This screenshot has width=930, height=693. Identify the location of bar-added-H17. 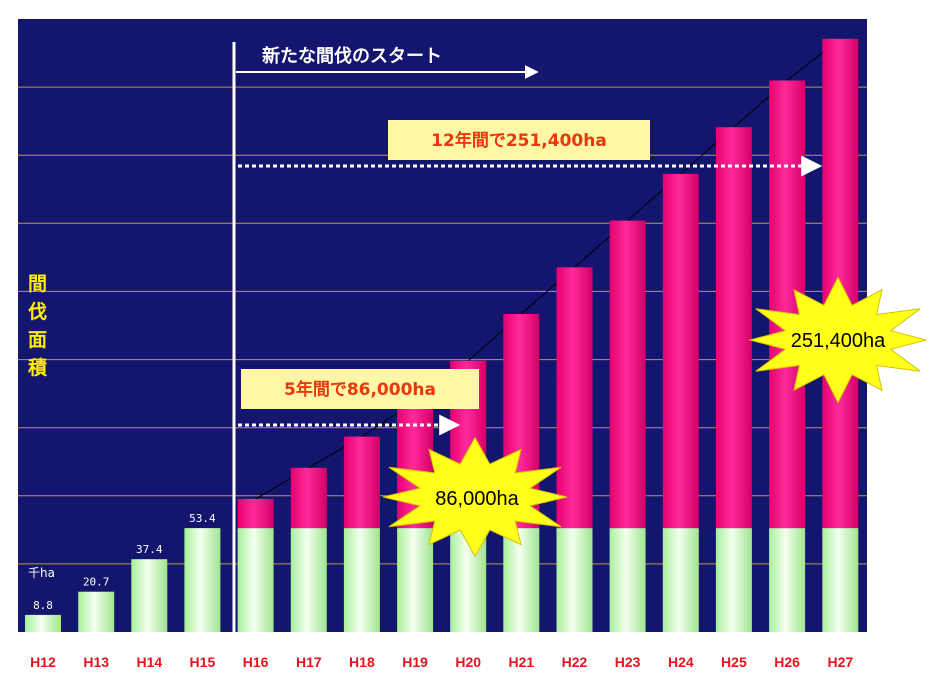
(308, 498).